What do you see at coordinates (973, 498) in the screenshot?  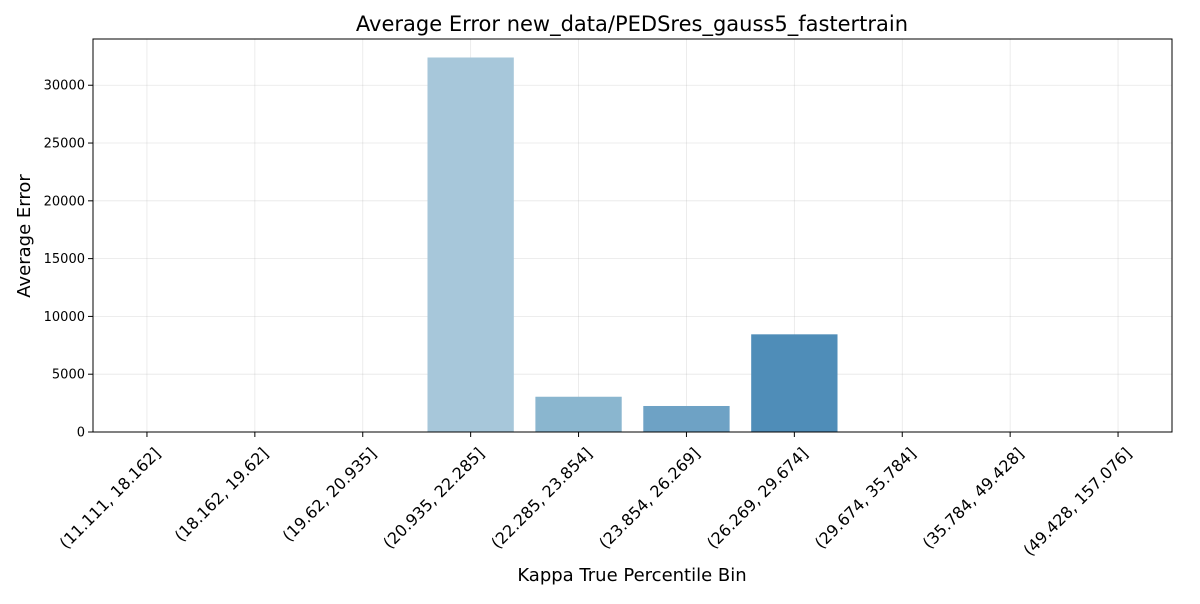 I see `x-tick-label: (35.784, 49.428]` at bounding box center [973, 498].